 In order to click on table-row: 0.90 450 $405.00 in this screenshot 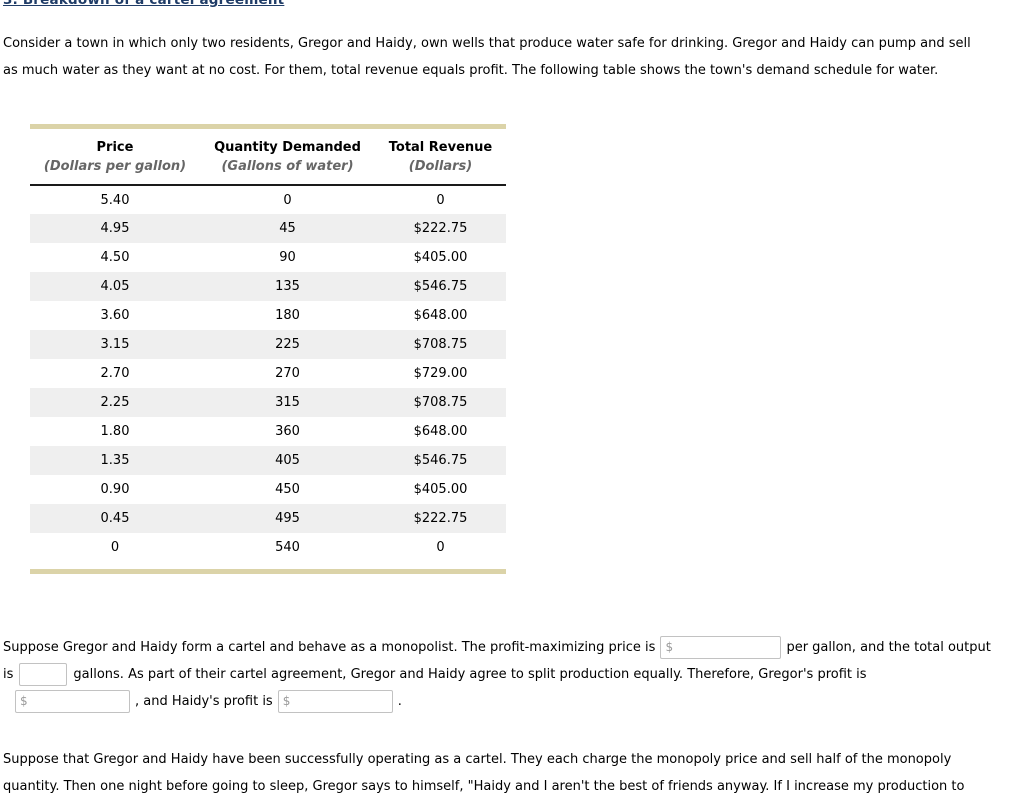, I will do `click(268, 489)`.